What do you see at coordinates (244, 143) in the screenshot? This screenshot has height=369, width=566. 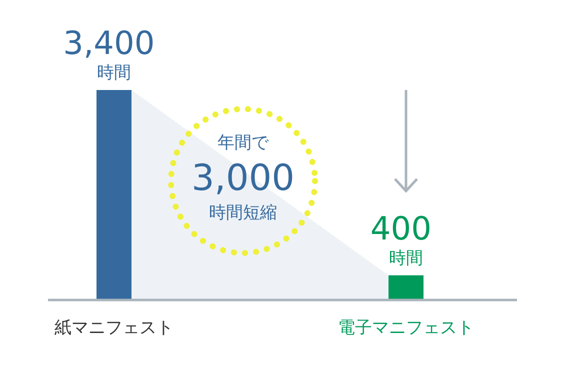 I see `annotation: 年間で` at bounding box center [244, 143].